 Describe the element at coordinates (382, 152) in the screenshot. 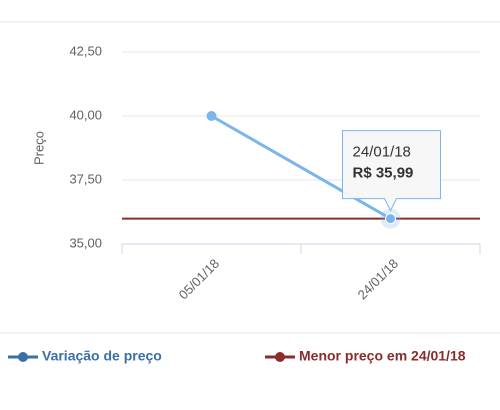

I see `tooltip-title: 24/01/18` at that location.